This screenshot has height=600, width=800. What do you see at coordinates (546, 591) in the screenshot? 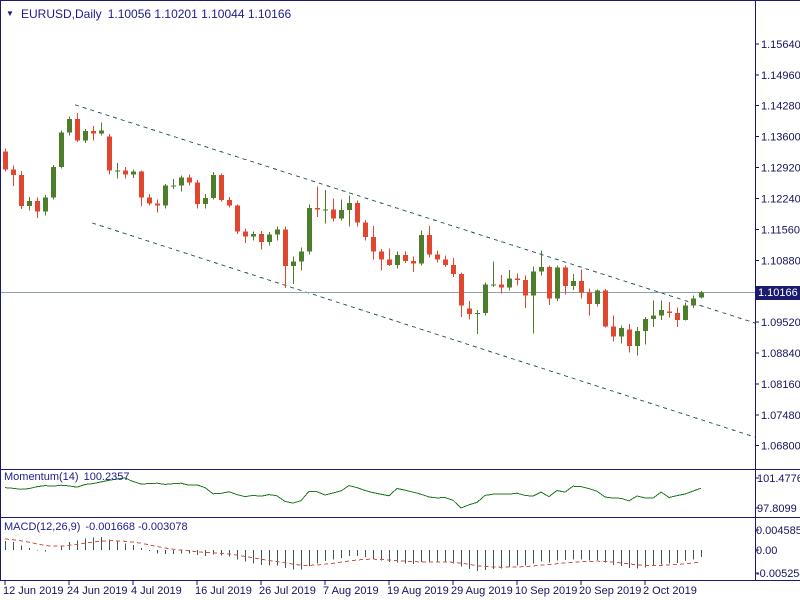
I see `time-tick-label: 10 Sep 2019` at bounding box center [546, 591].